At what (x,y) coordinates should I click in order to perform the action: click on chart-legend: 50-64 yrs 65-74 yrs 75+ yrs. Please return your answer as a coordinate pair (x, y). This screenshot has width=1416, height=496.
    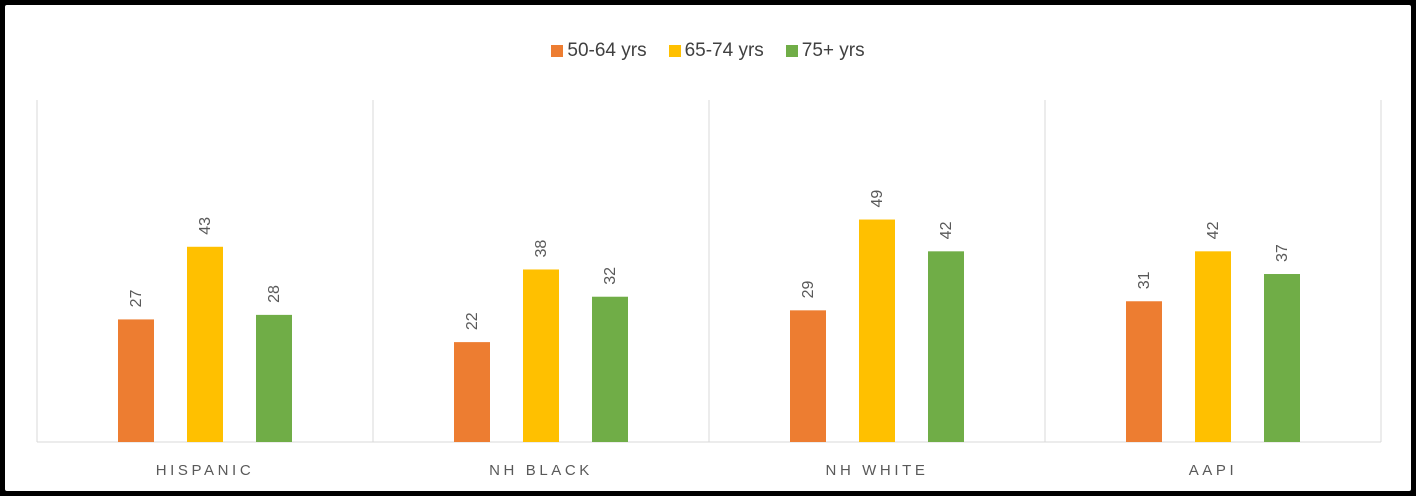
    Looking at the image, I should click on (708, 51).